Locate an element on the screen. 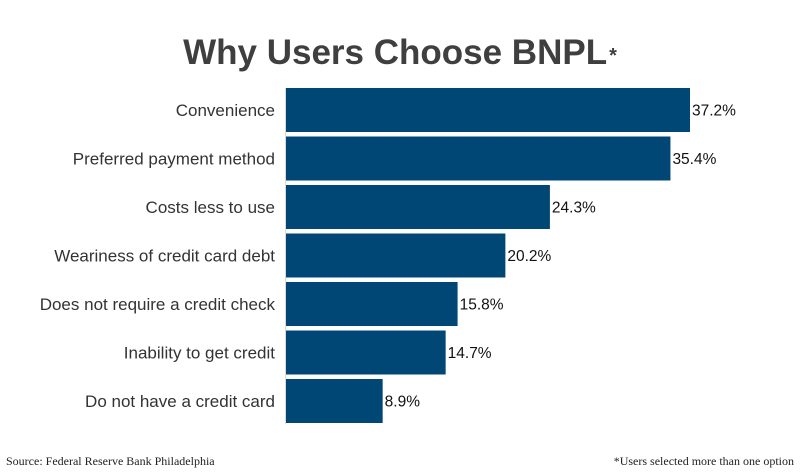 The height and width of the screenshot is (473, 800). bar-row: Preferred payment method 35.4% is located at coordinates (395, 158).